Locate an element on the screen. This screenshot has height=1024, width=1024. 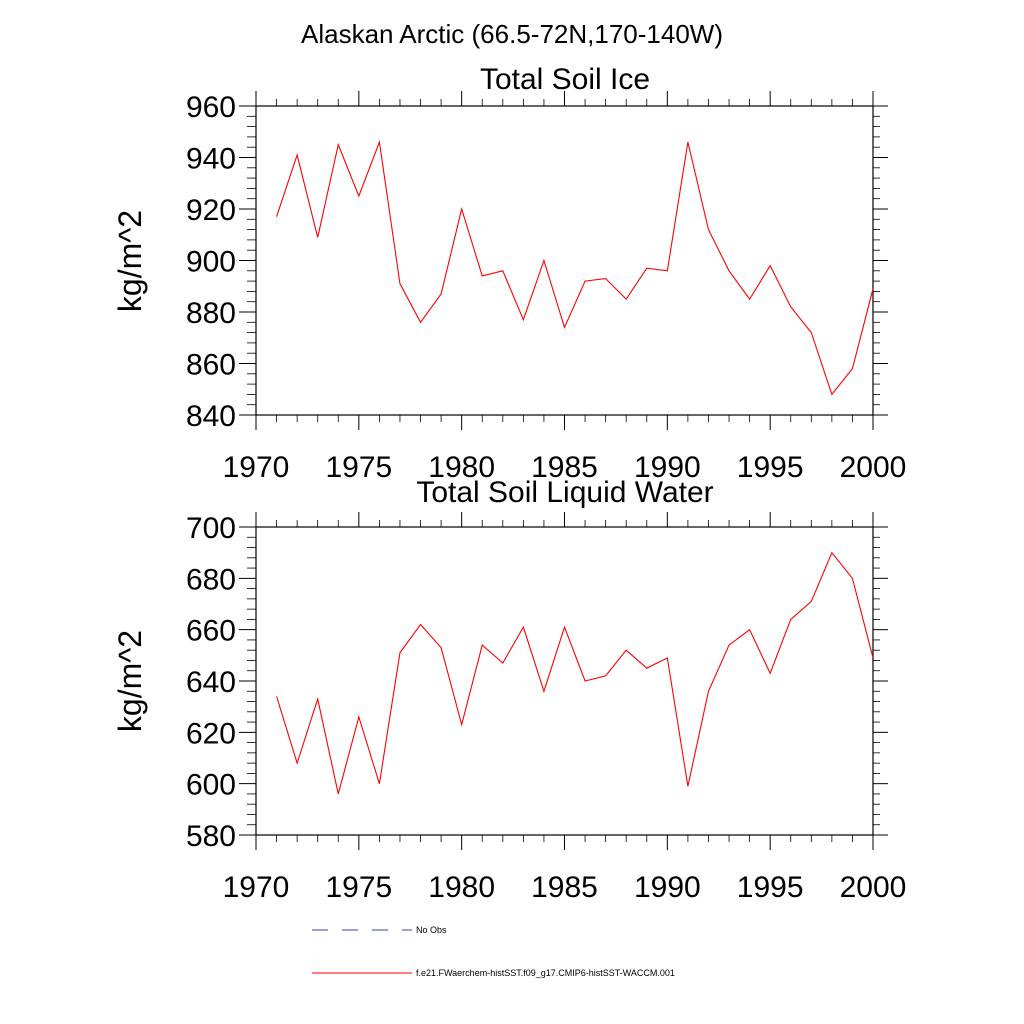
y-tick-label: 960 is located at coordinates (211, 107).